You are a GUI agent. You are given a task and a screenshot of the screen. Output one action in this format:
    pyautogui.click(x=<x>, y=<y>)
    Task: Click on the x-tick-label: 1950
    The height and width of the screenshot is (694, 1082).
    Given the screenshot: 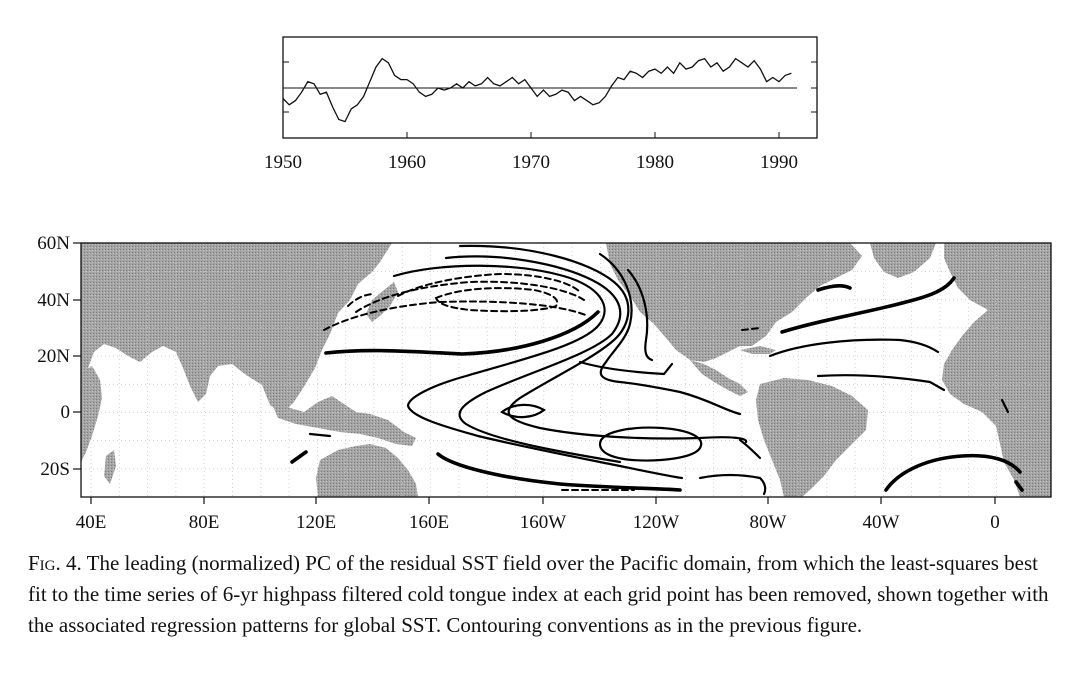 What is the action you would take?
    pyautogui.click(x=283, y=162)
    